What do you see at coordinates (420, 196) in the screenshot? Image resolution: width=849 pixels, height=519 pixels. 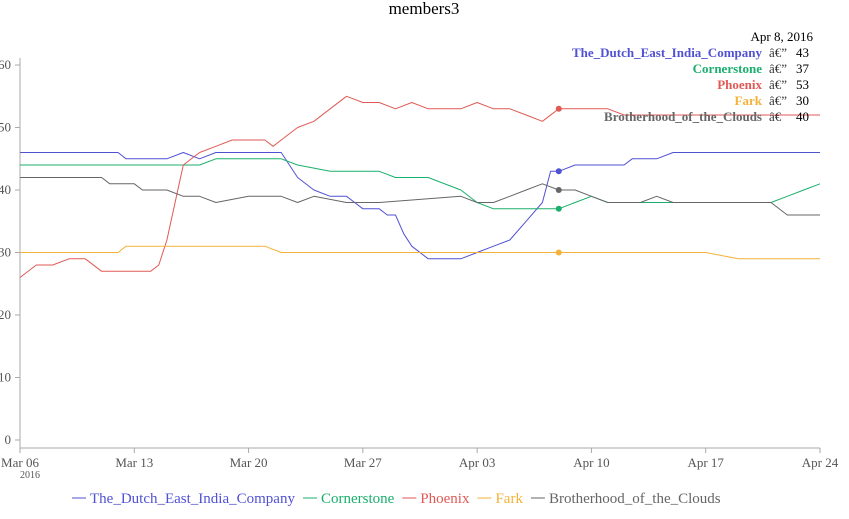 I see `series-line-brotherhood-of-the-clouds` at bounding box center [420, 196].